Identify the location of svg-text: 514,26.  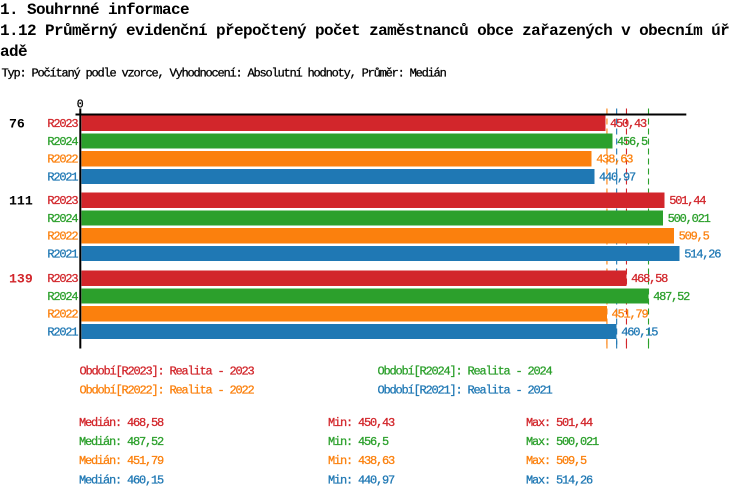
(702, 255).